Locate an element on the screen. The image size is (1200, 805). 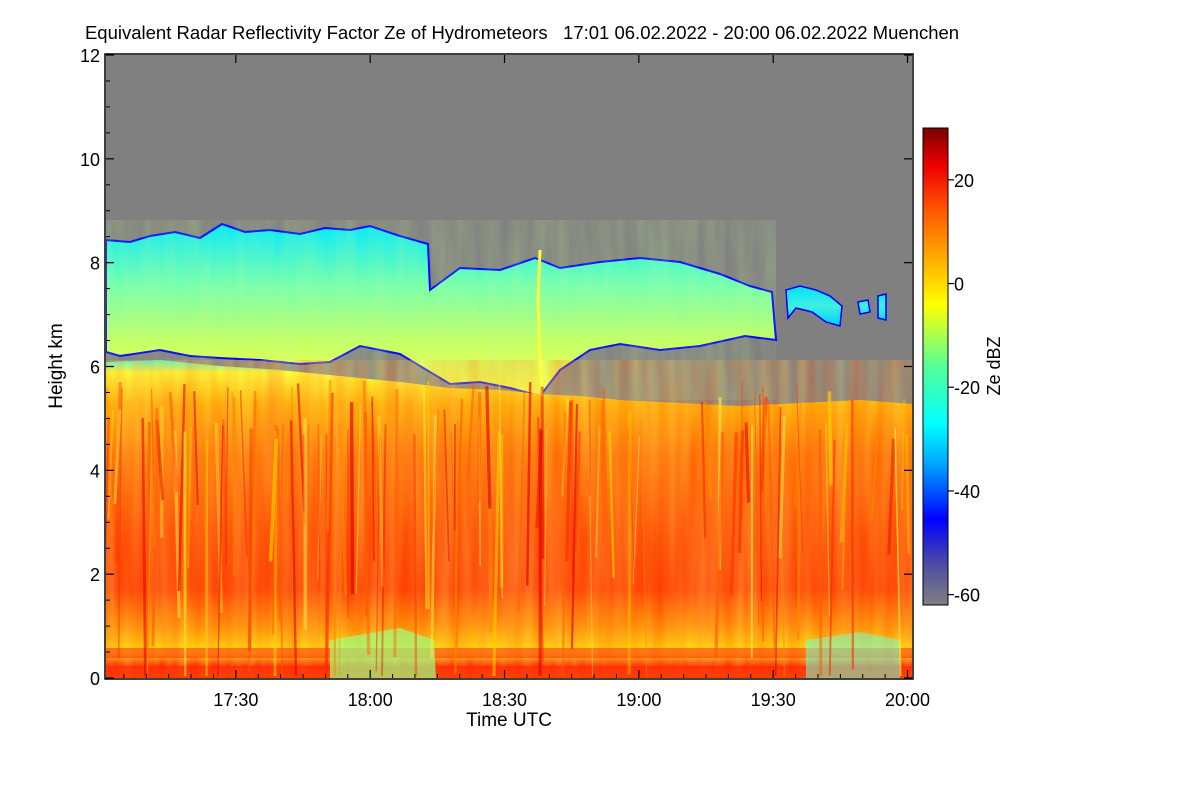
y-tick-label: 10 is located at coordinates (90, 160).